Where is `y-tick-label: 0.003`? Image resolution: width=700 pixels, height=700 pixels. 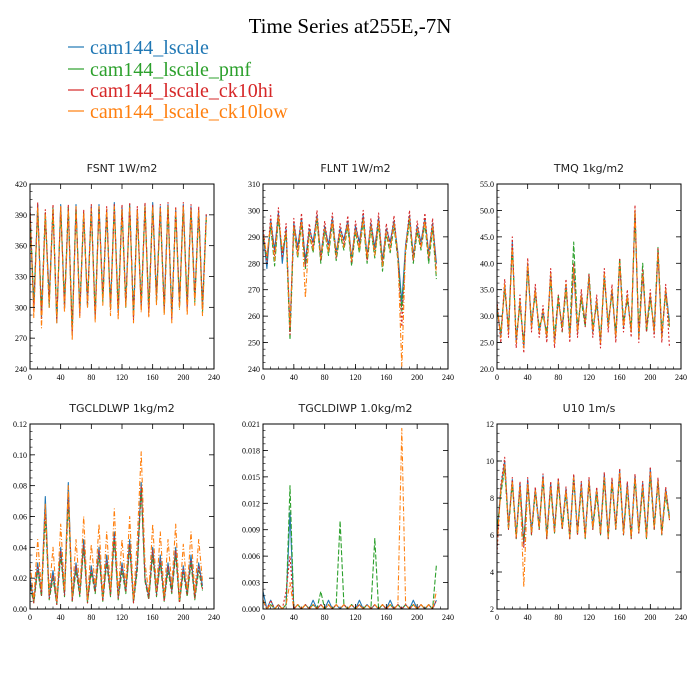 y-tick-label: 0.003 is located at coordinates (251, 583).